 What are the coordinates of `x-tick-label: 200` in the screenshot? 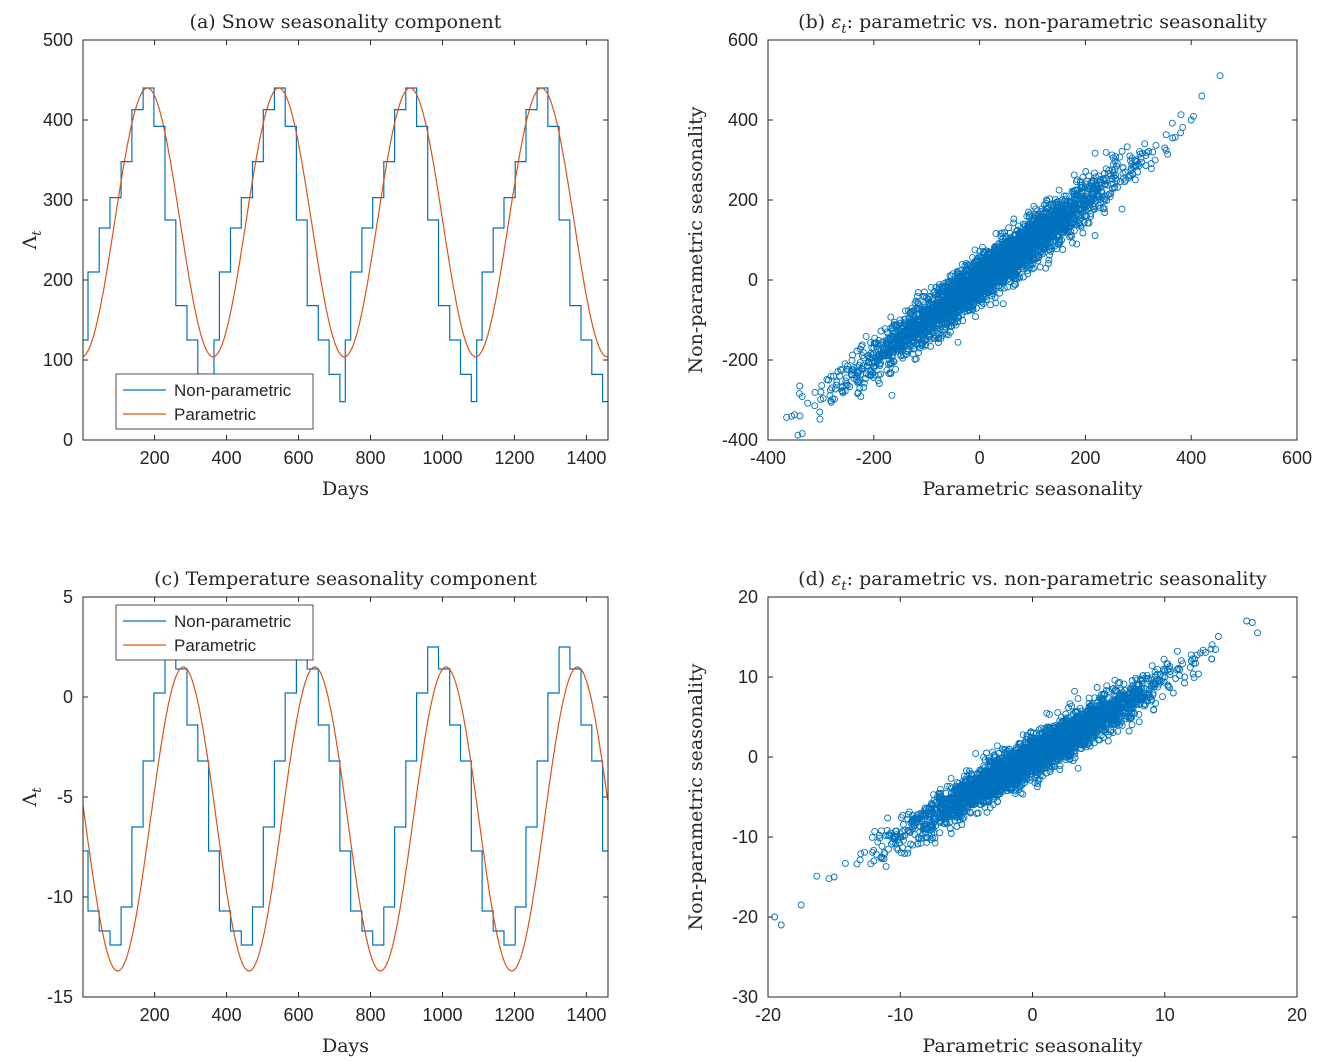 It's located at (155, 458).